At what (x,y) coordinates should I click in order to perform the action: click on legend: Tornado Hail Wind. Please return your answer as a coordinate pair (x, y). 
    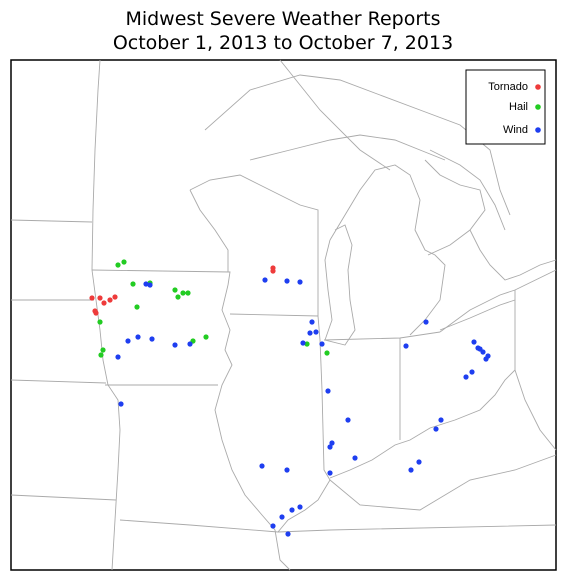
    Looking at the image, I should click on (514, 108).